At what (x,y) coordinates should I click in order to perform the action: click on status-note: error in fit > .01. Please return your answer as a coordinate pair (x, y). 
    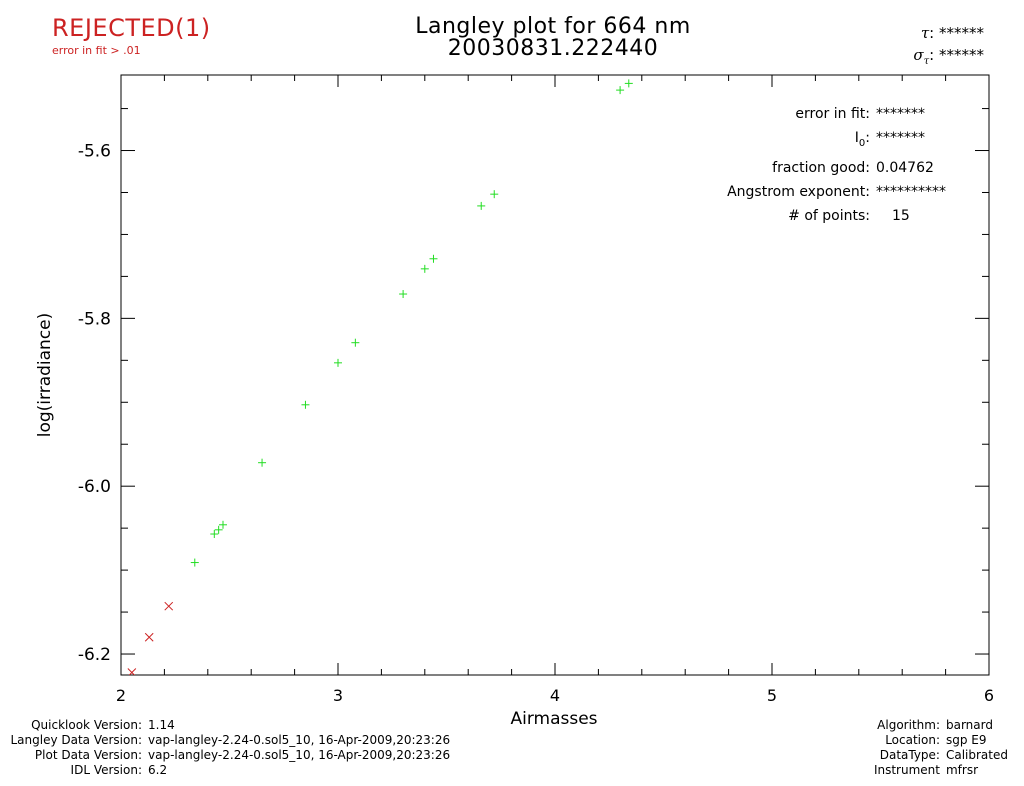
    Looking at the image, I should click on (96, 50).